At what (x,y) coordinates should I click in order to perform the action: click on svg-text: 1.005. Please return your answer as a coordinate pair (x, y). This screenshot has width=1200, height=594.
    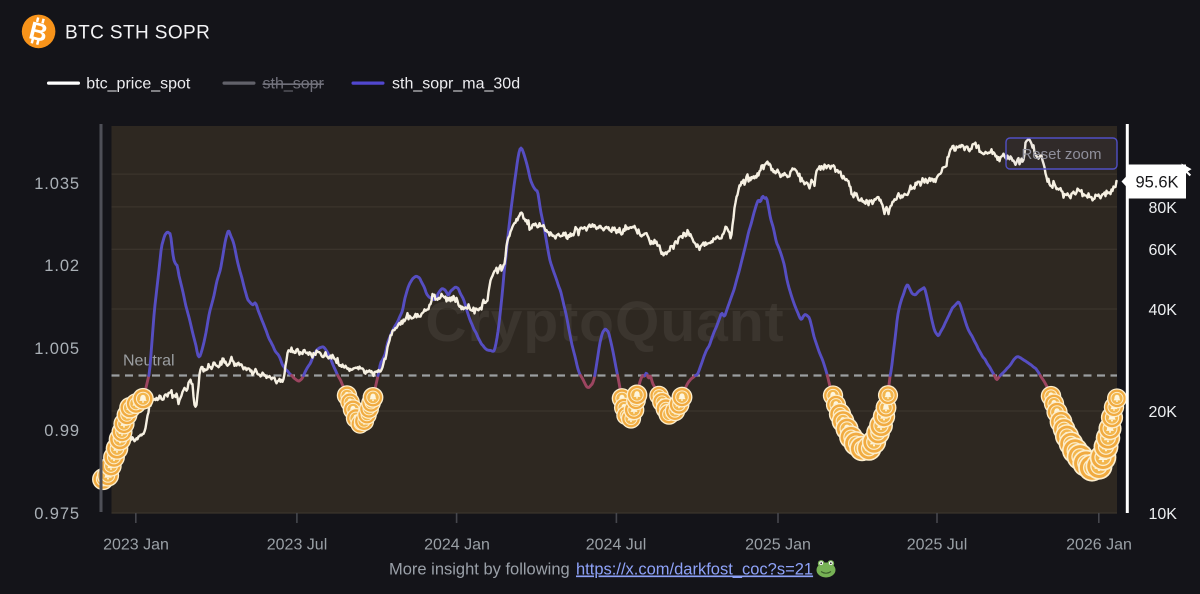
    Looking at the image, I should click on (57, 349).